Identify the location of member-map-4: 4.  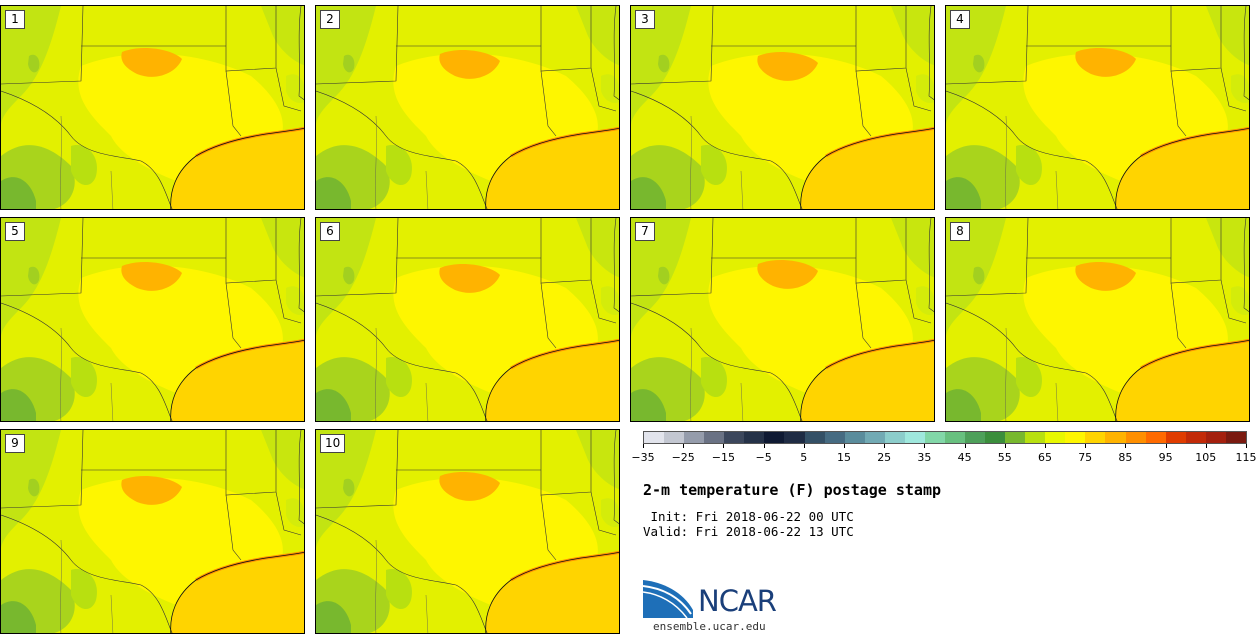
(1097, 107).